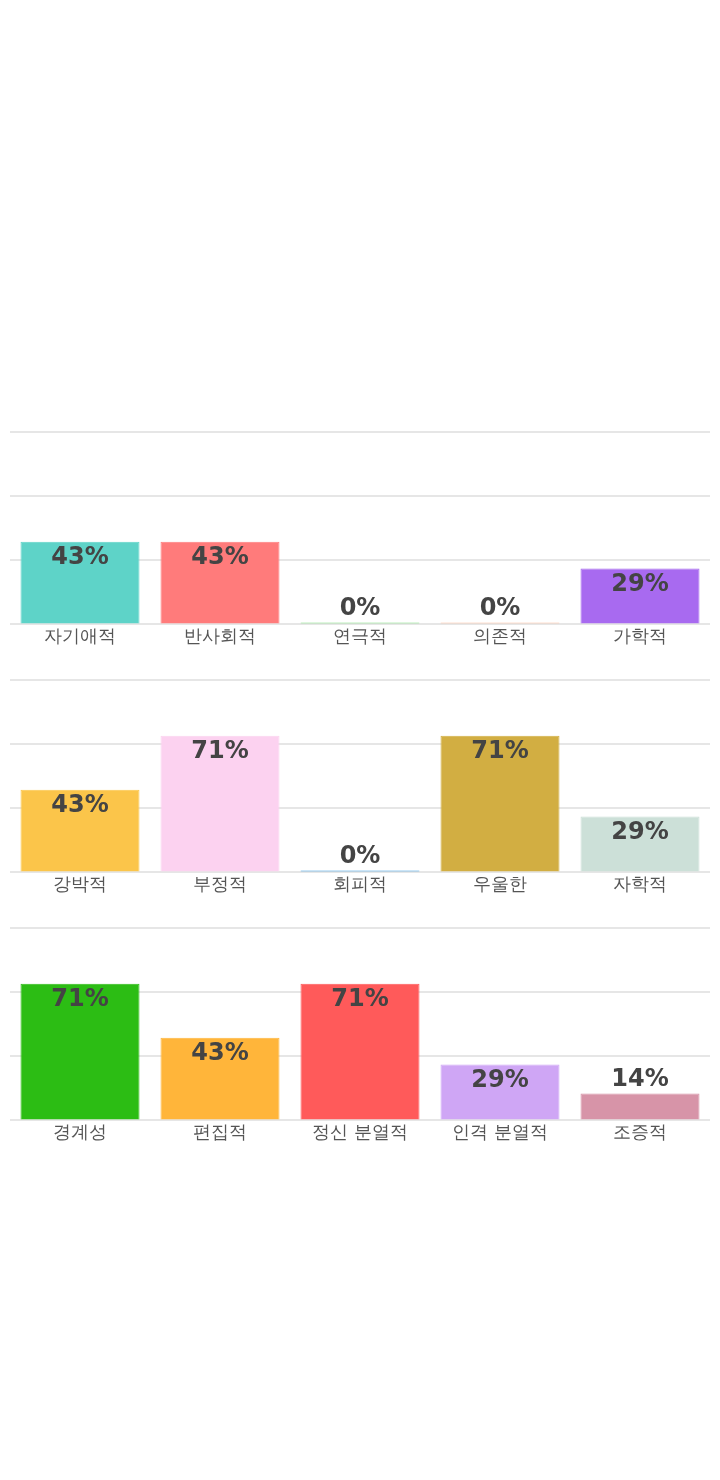 The width and height of the screenshot is (720, 1480). I want to click on x-tick-label: 부정적, so click(220, 883).